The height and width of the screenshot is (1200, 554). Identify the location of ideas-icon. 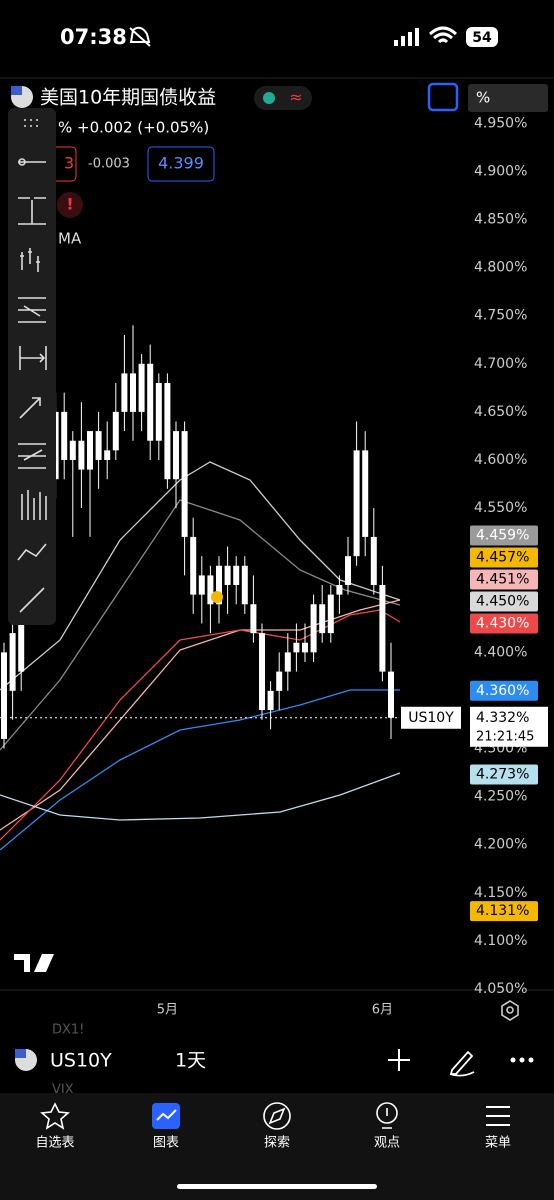
(387, 1115).